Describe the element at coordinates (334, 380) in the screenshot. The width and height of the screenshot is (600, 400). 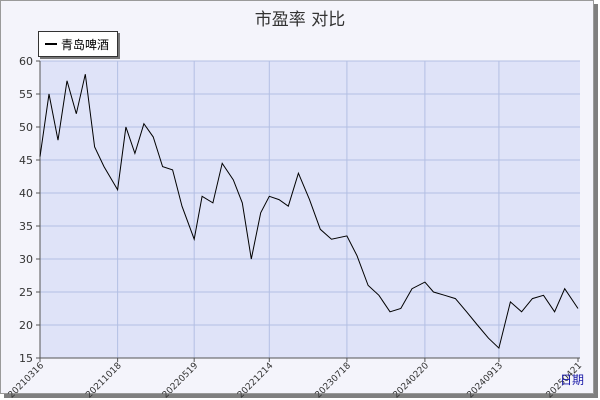
I see `x-tick-label: 20230718` at that location.